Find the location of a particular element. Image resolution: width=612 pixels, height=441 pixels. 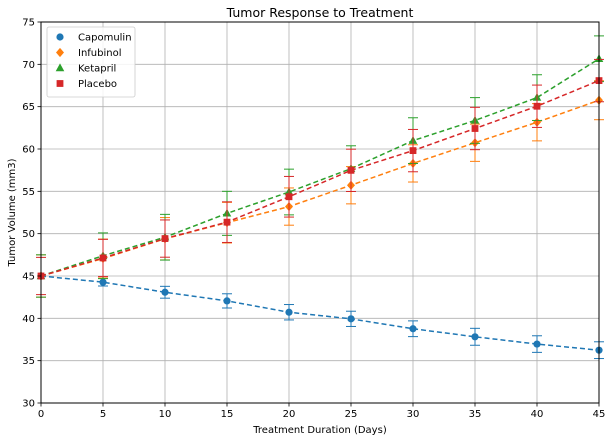

x-axis-label: Treatment Duration (Days) is located at coordinates (319, 430).